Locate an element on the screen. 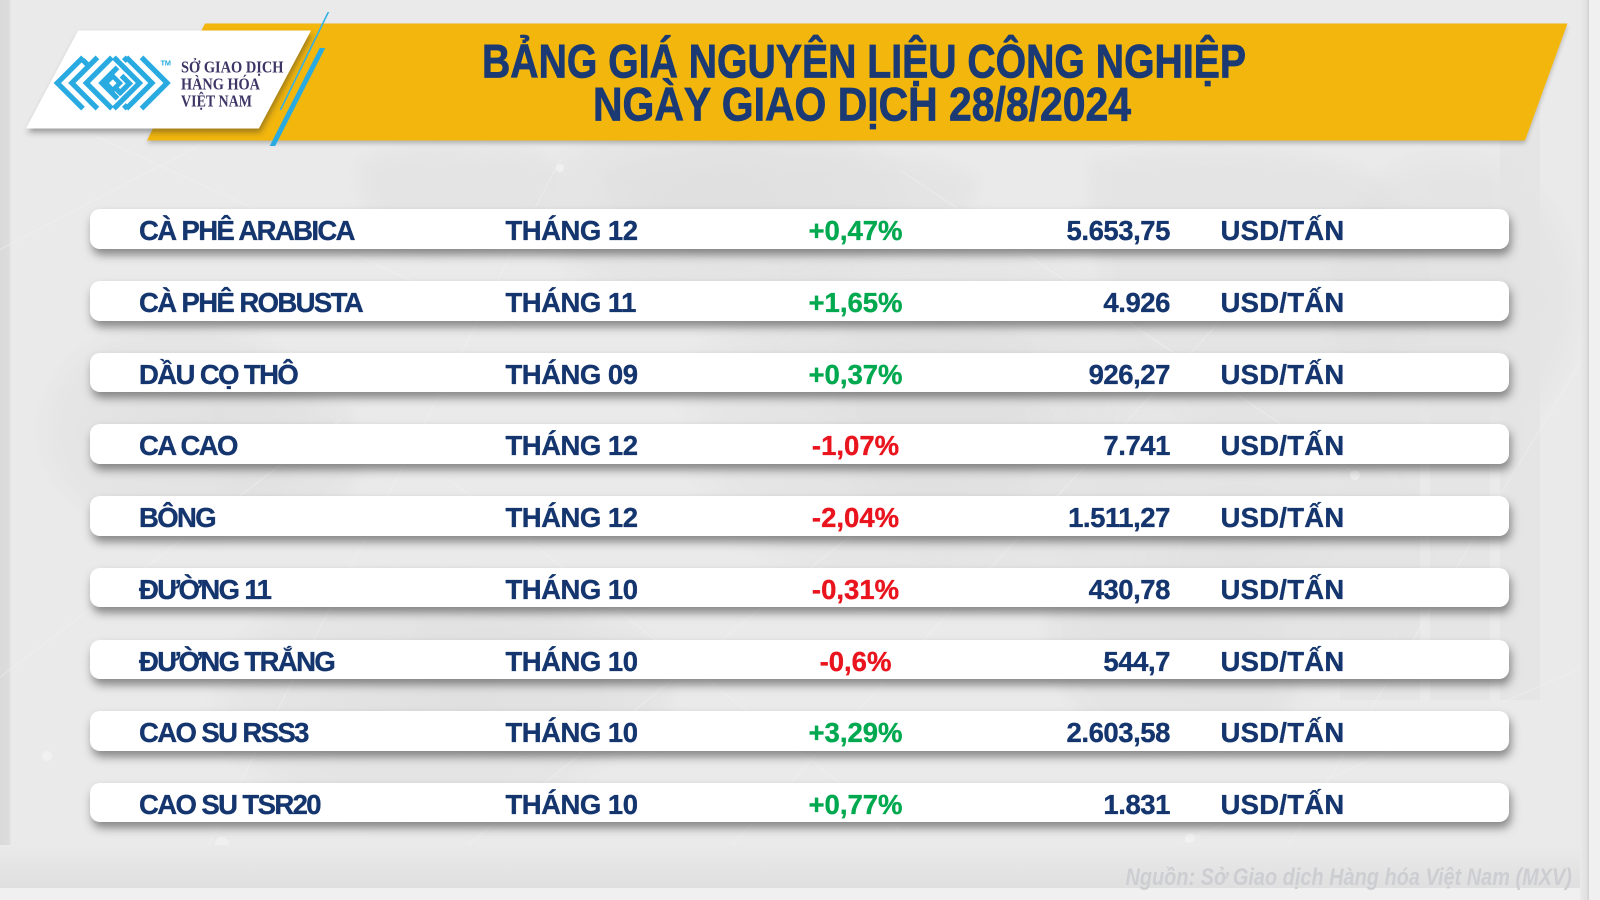 The image size is (1600, 900). svg-text: NGÀY GIAO DỊCH 28/8/2024 is located at coordinates (862, 104).